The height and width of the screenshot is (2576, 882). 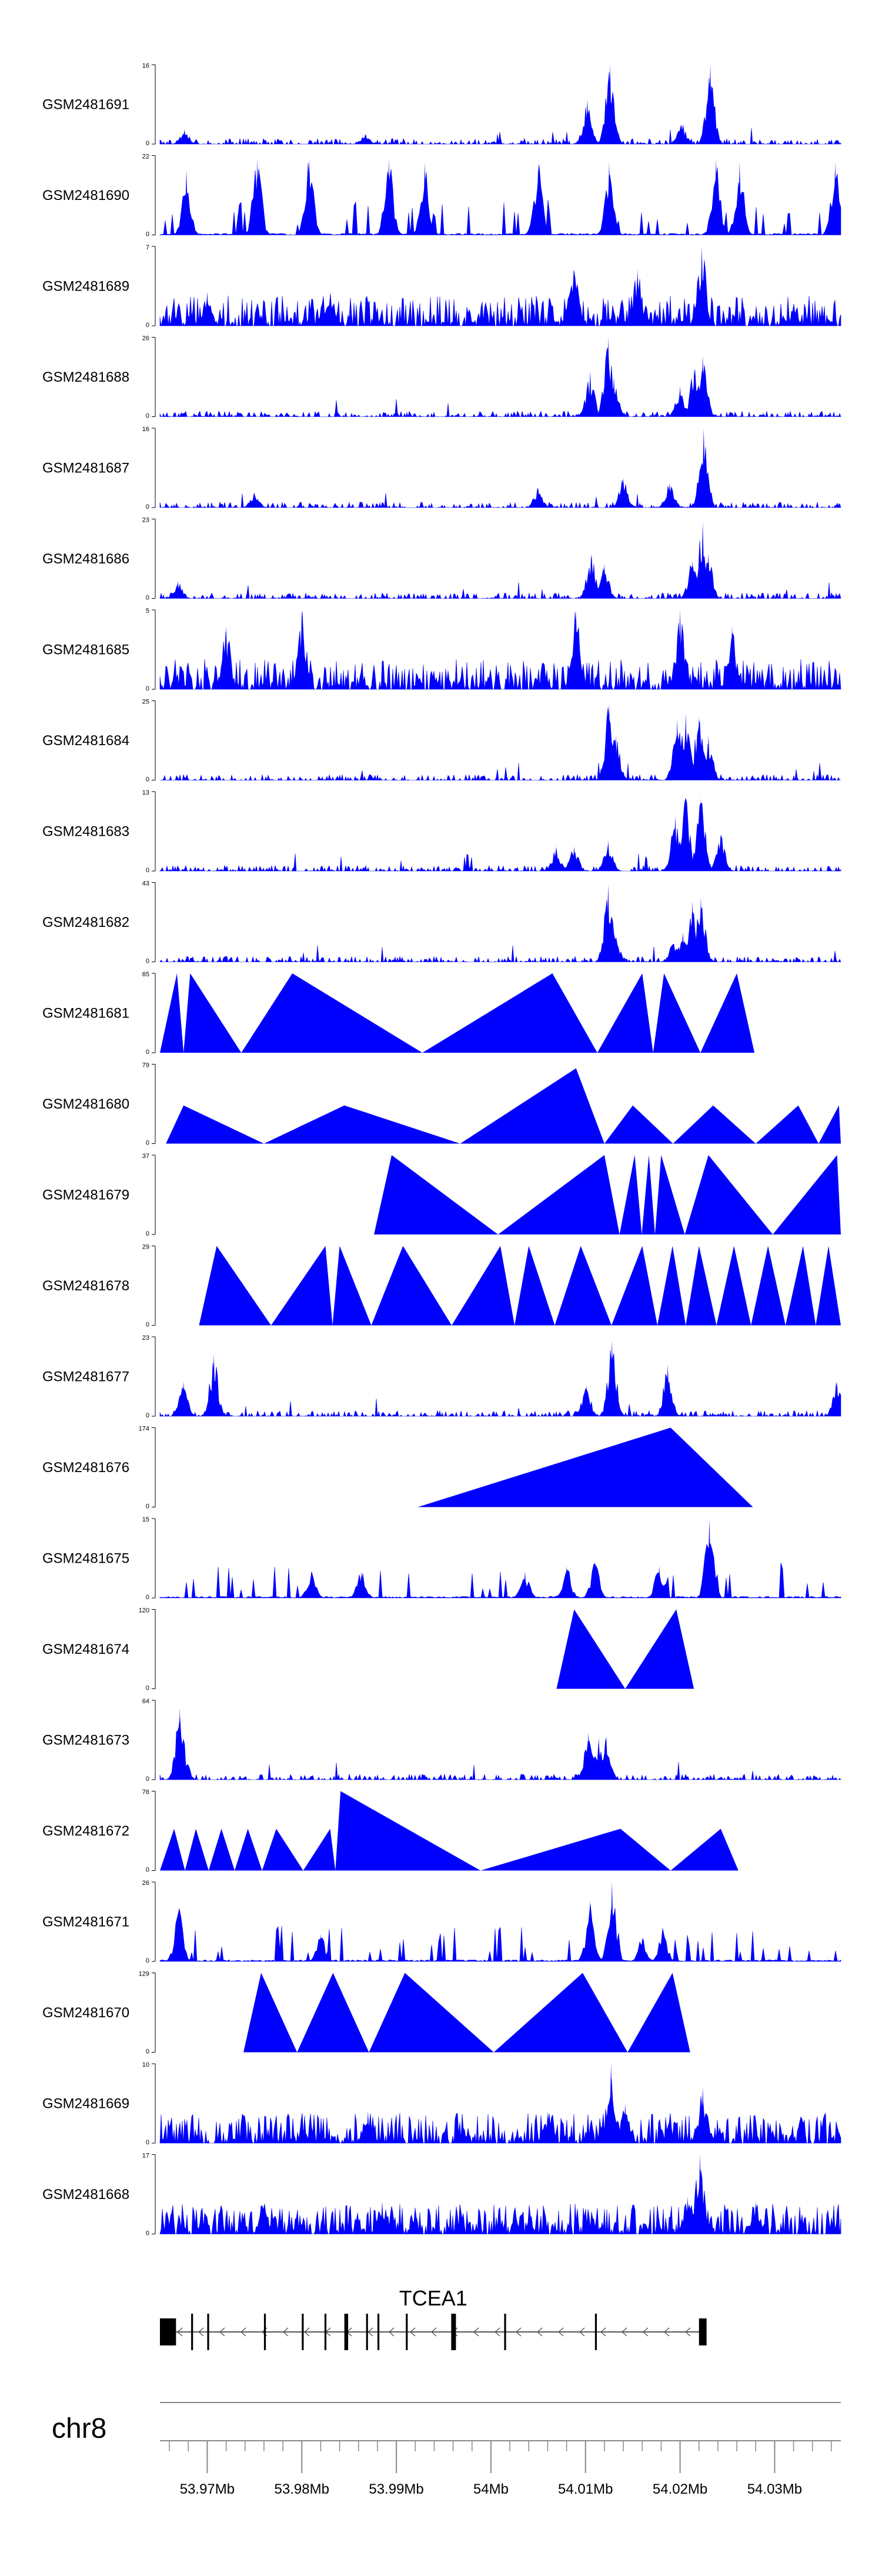 What do you see at coordinates (390, 1831) in the screenshot?
I see `track-GSM2481672: GSM2481672 76 0` at bounding box center [390, 1831].